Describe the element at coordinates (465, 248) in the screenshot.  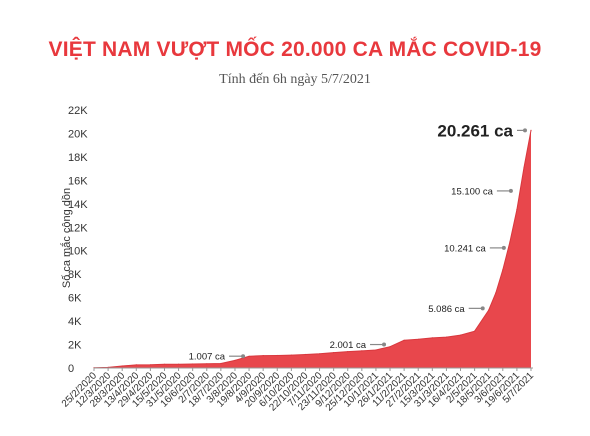
I see `annotation-label: 10.241 ca` at that location.